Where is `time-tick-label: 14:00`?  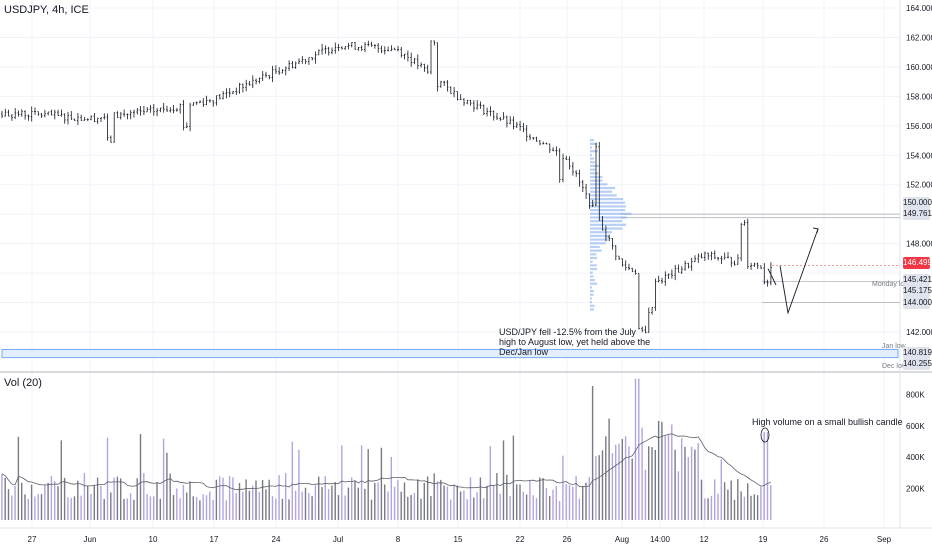 time-tick-label: 14:00 is located at coordinates (660, 539).